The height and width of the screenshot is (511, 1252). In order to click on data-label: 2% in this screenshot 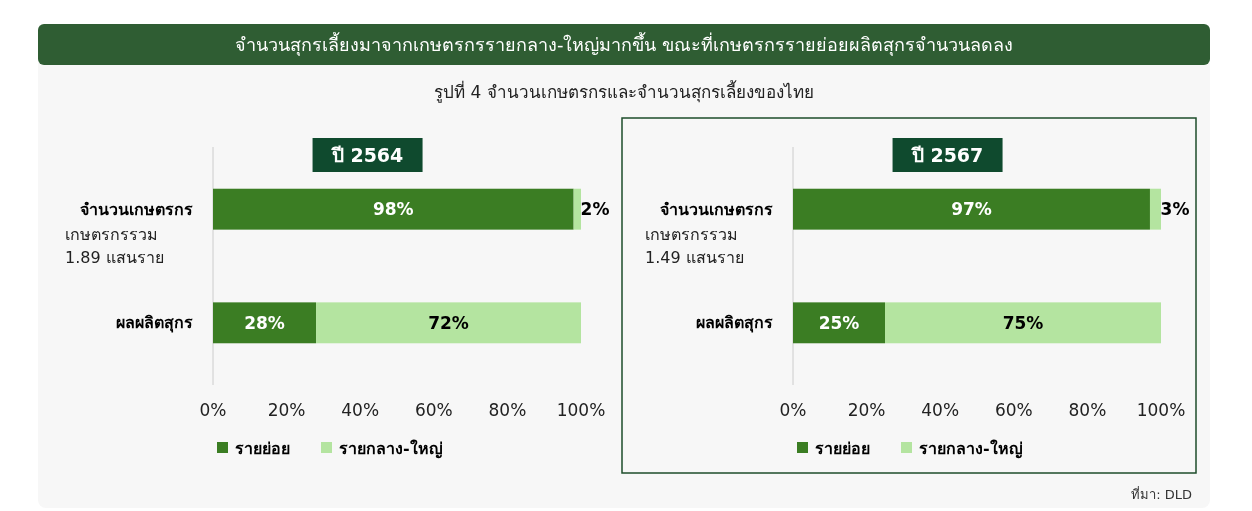, I will do `click(595, 209)`.